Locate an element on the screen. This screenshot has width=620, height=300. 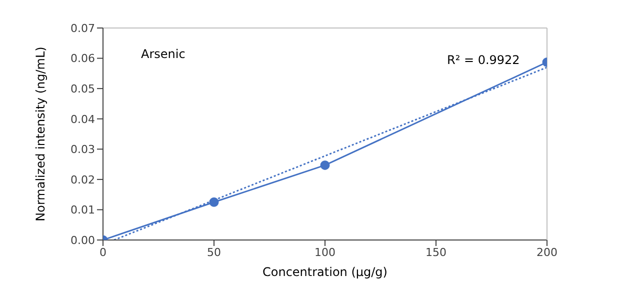
x-axis-title: Concentration (µg/g) is located at coordinates (325, 272).